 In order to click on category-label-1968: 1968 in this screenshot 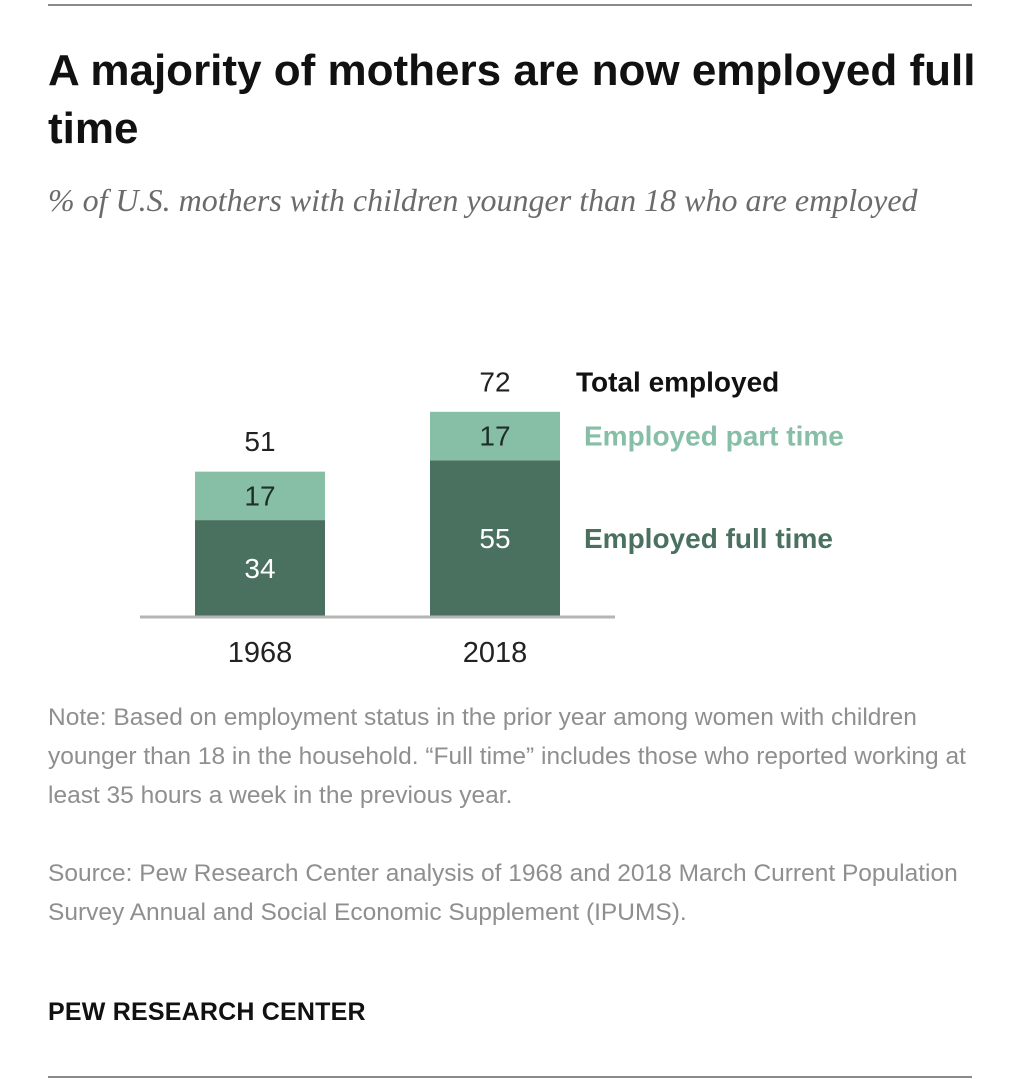, I will do `click(260, 653)`.